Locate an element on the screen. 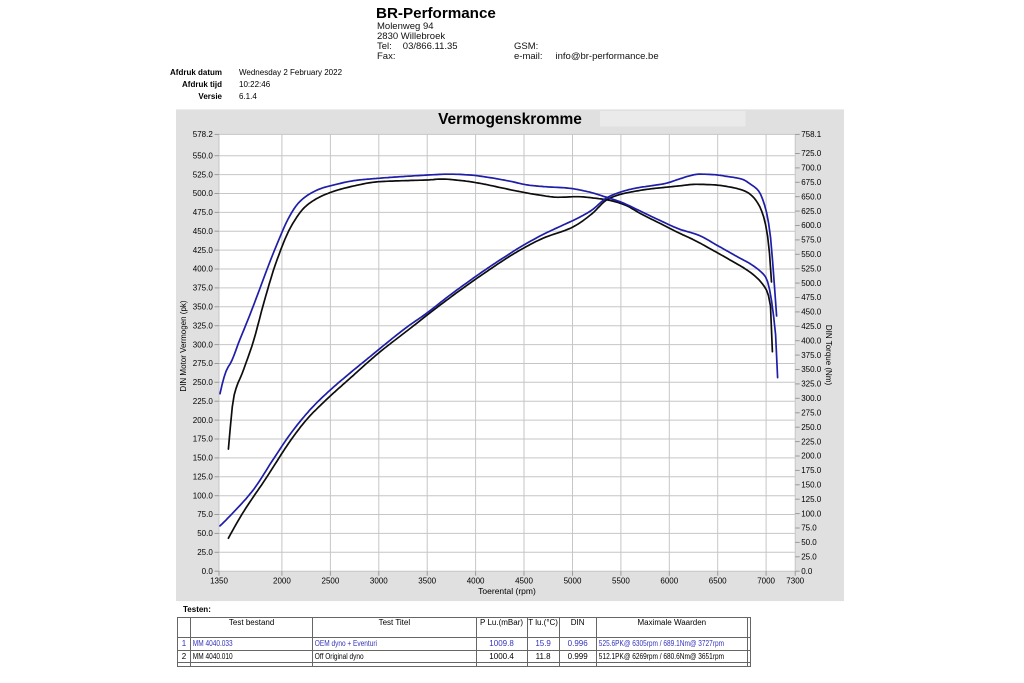 The image size is (1024, 683). svg-text: DIN Torque (Nm) is located at coordinates (828, 355).